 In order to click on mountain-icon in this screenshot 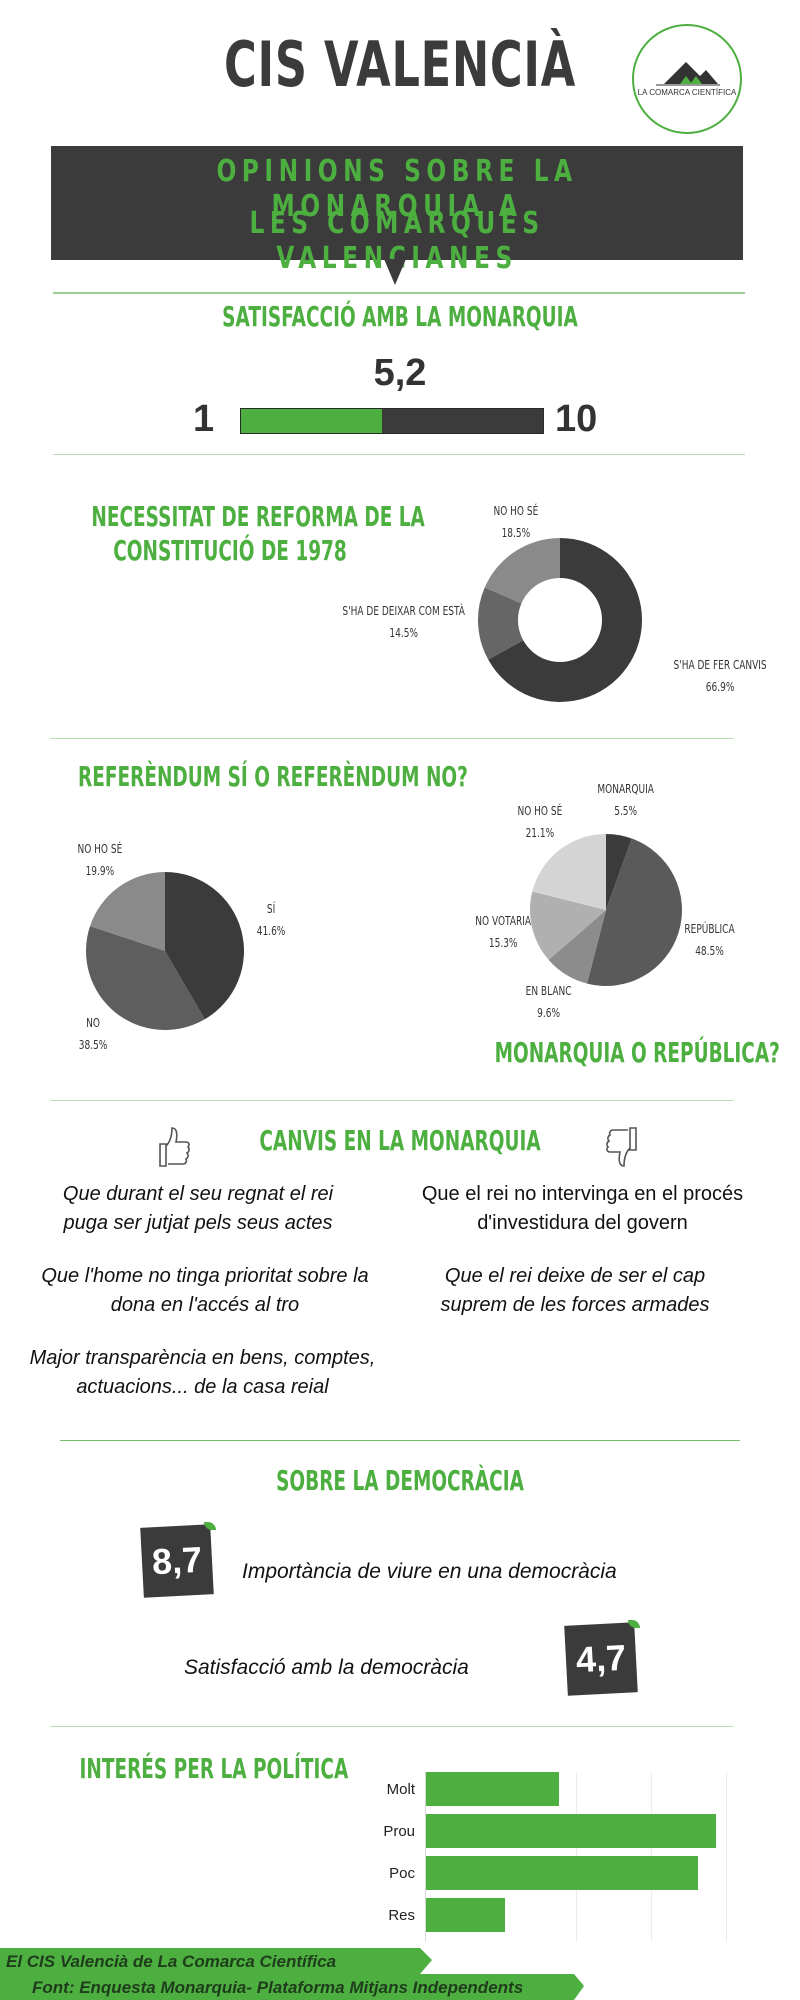, I will do `click(688, 74)`.